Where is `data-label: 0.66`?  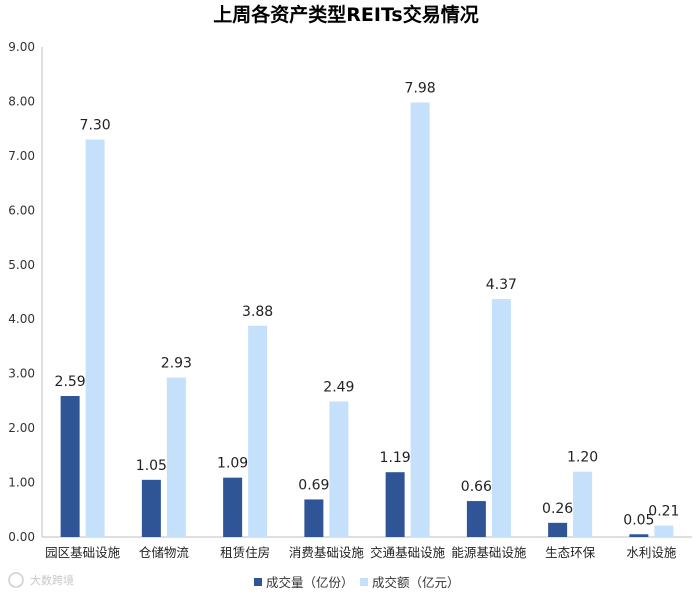 data-label: 0.66 is located at coordinates (476, 487).